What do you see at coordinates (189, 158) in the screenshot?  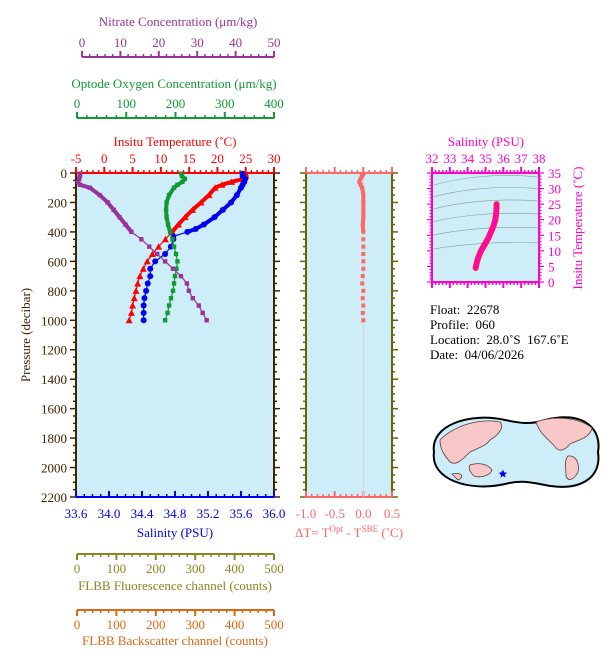 I see `tick-label: 15` at bounding box center [189, 158].